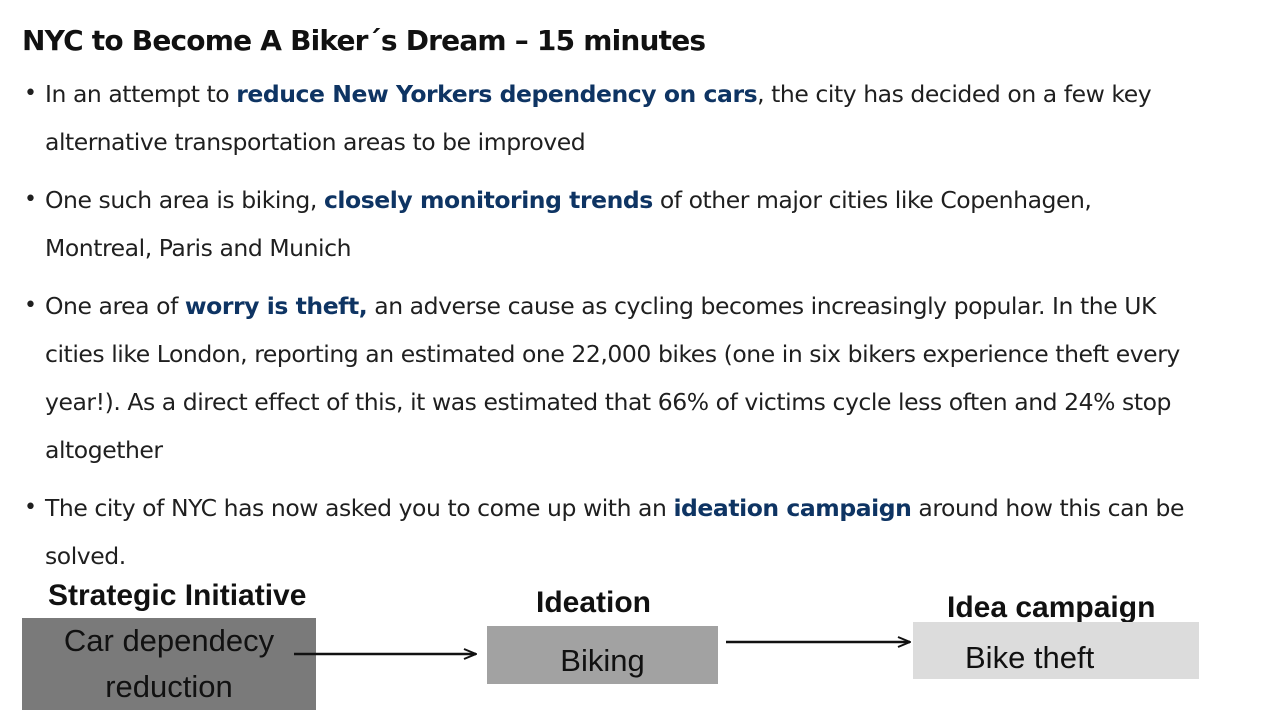 This screenshot has height=720, width=1280. I want to click on bullet-text: around how this can be solved., so click(614, 532).